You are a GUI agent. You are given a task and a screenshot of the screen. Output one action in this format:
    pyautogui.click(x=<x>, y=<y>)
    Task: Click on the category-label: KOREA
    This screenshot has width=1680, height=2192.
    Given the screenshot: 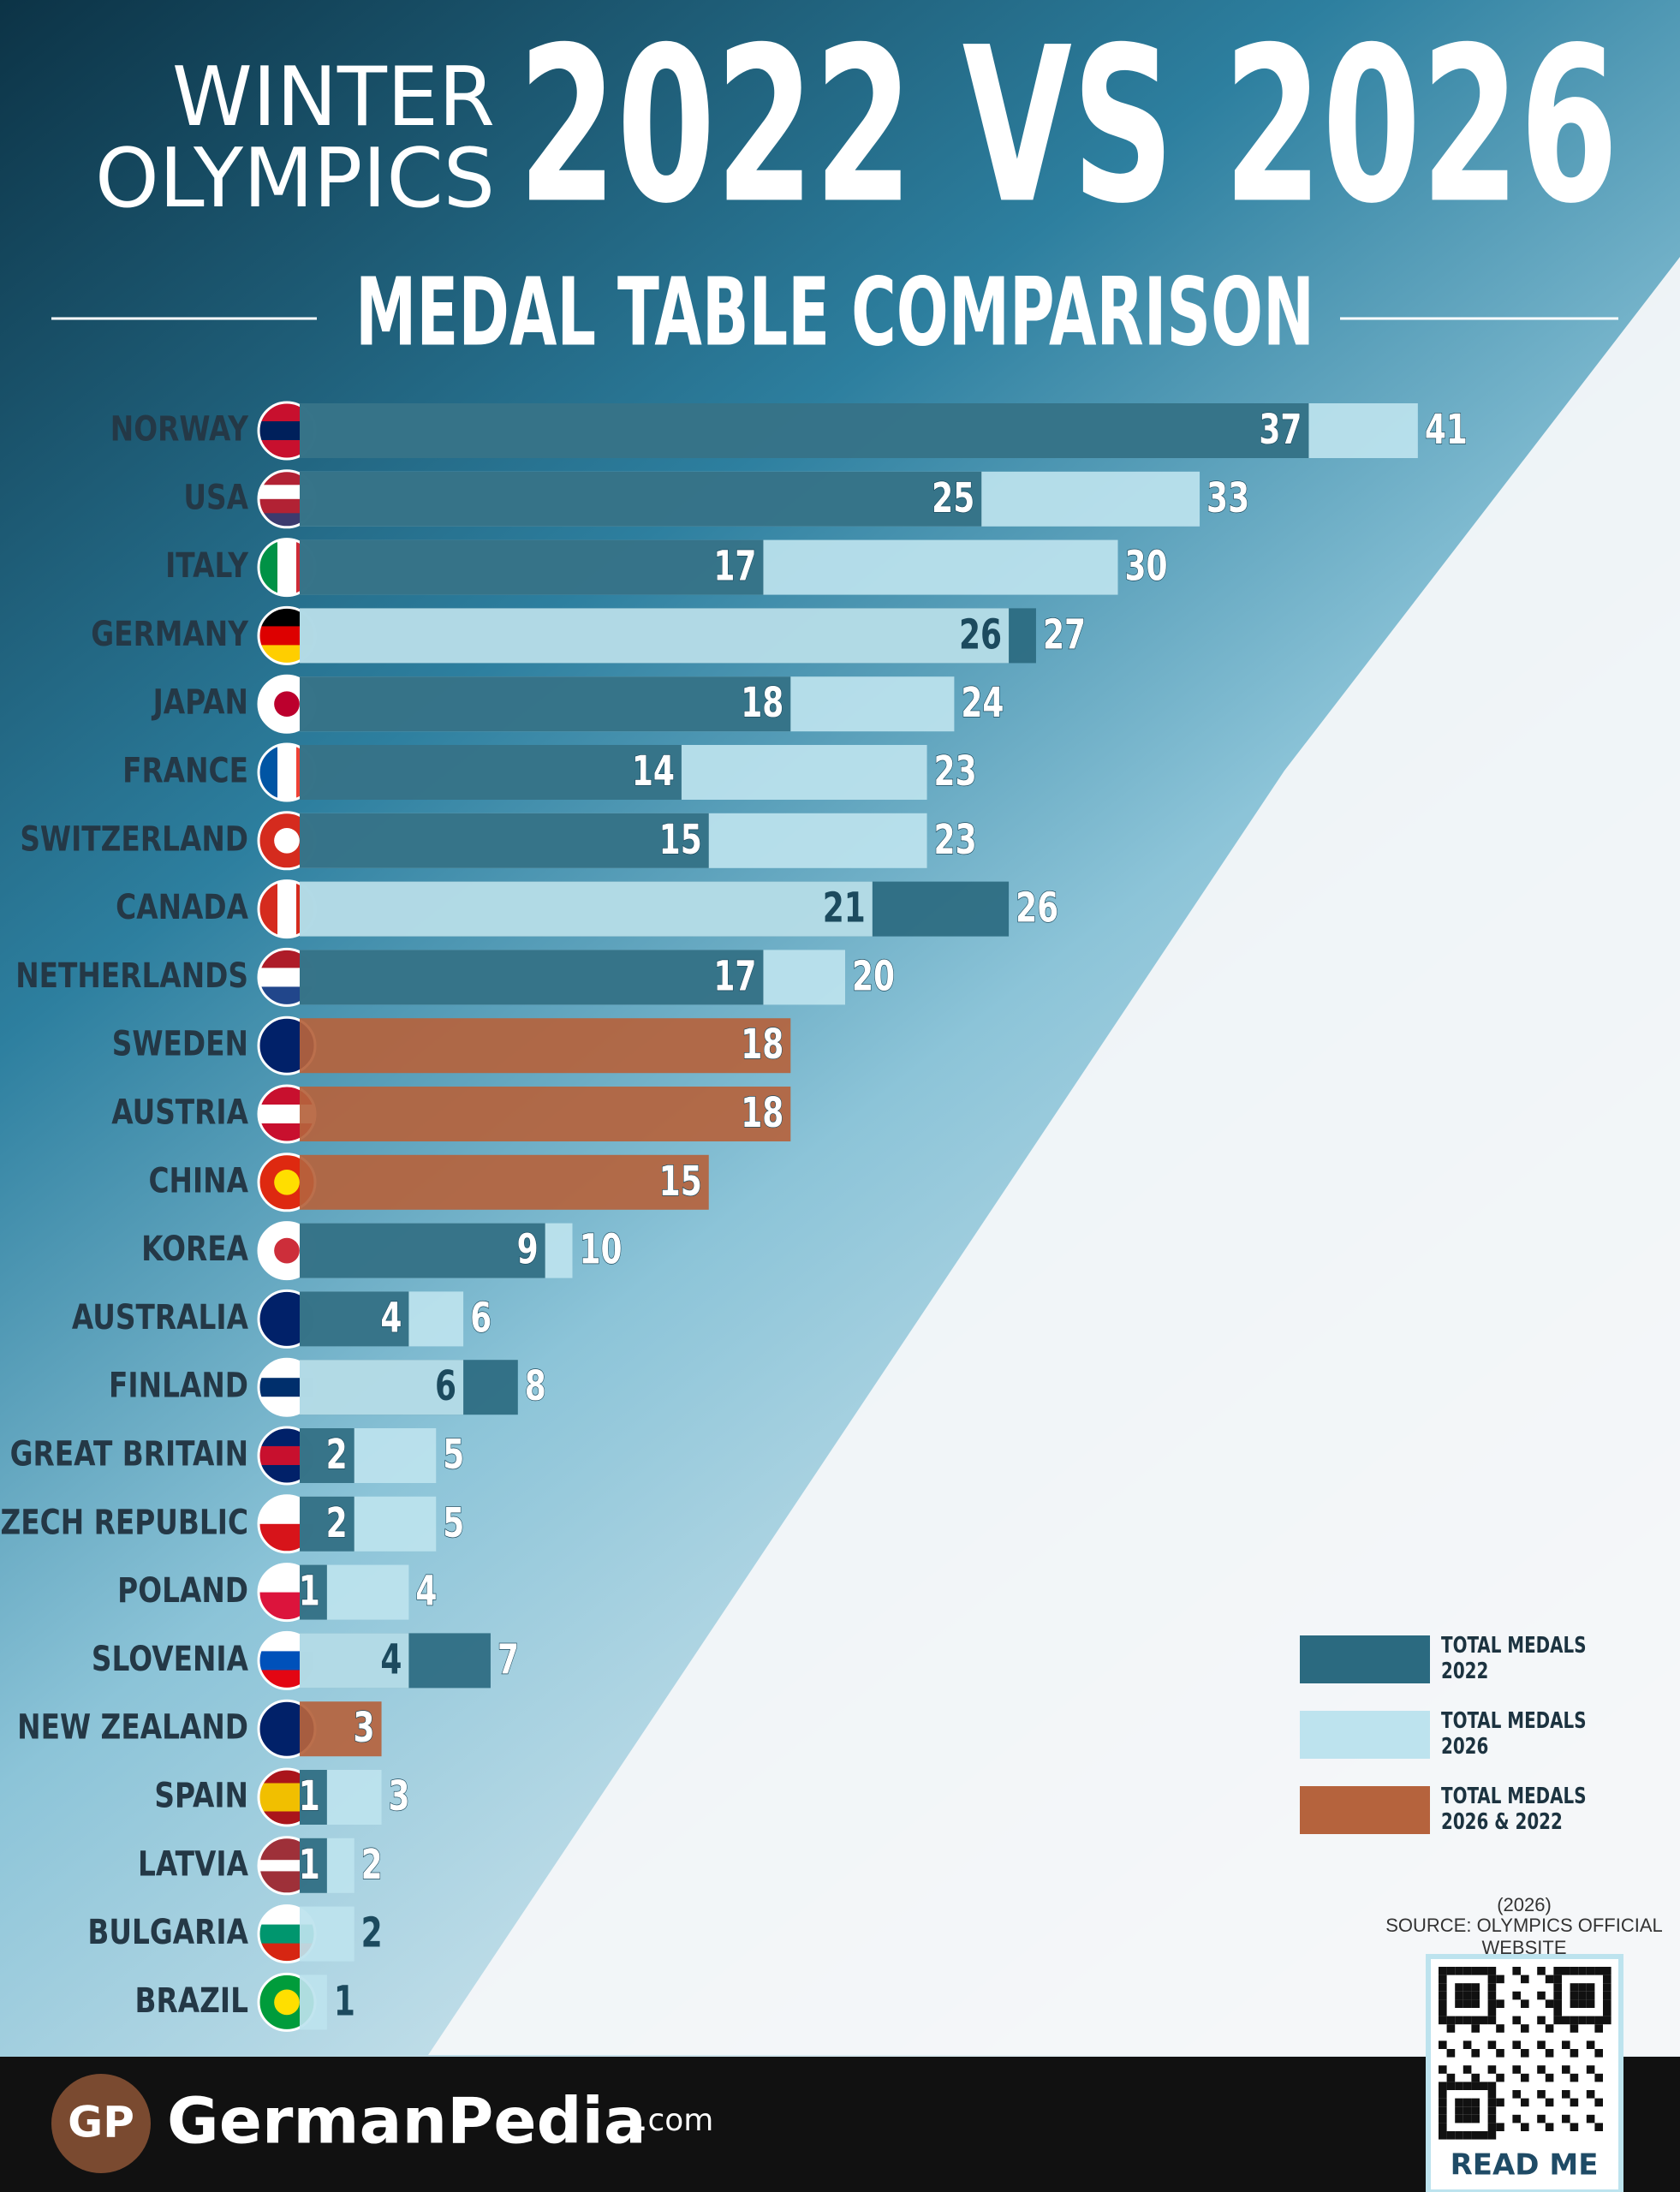 What is the action you would take?
    pyautogui.click(x=194, y=1249)
    